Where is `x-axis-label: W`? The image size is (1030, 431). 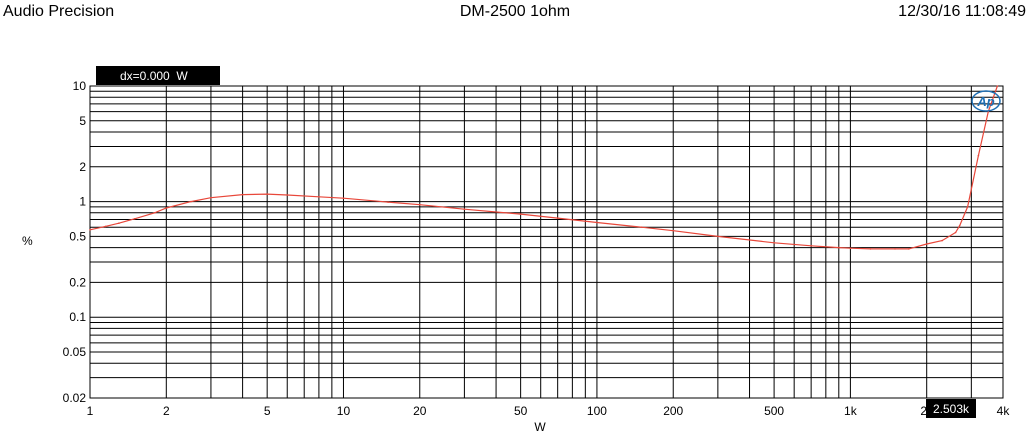
x-axis-label: W is located at coordinates (540, 425).